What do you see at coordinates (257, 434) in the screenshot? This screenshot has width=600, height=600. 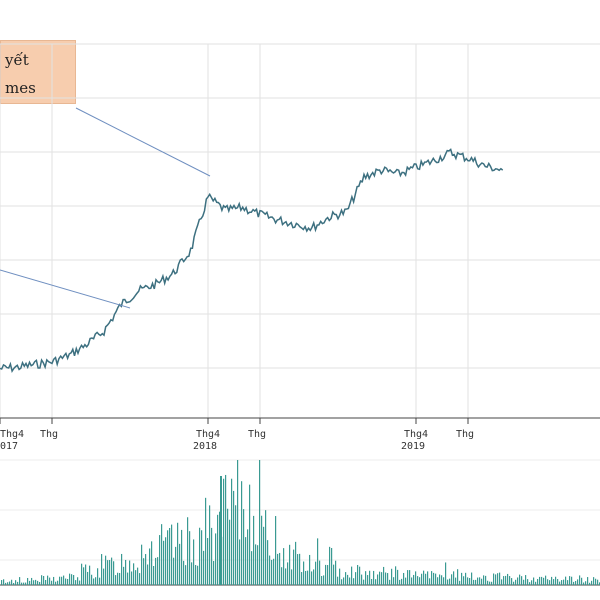 I see `x-tick-month-label: Thg` at bounding box center [257, 434].